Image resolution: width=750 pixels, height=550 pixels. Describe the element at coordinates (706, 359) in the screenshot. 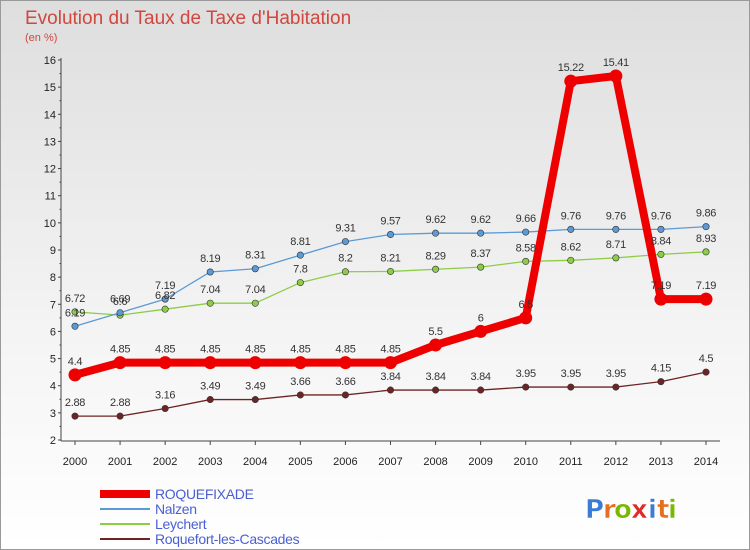

I see `data-label-3: 4.5` at that location.